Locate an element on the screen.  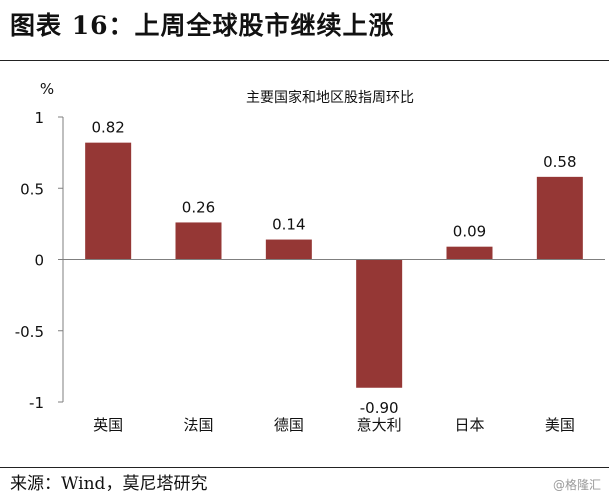
x-axis-labels: 英国 法国 德国 意大利 日本 美国 is located at coordinates (334, 425).